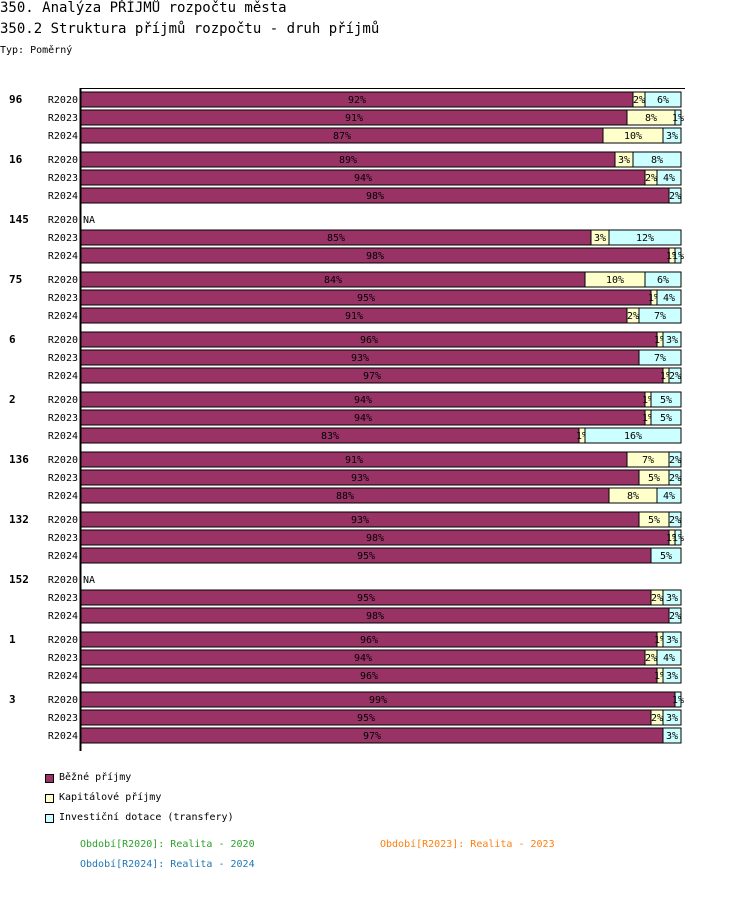 The width and height of the screenshot is (750, 902). I want to click on bar-value-label: 5%, so click(666, 418).